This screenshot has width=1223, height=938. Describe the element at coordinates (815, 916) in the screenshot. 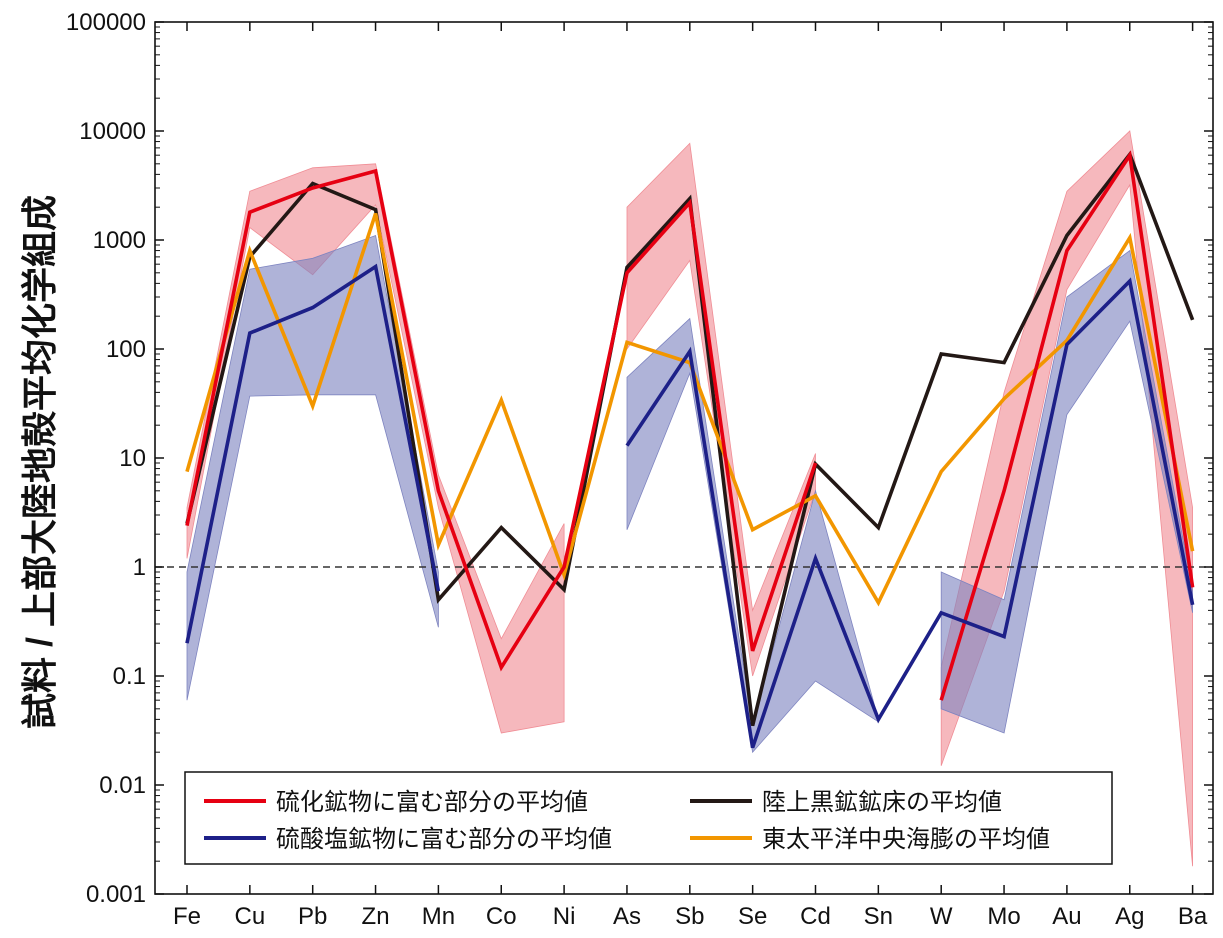

I see `x-tick-label-cd: Cd` at that location.